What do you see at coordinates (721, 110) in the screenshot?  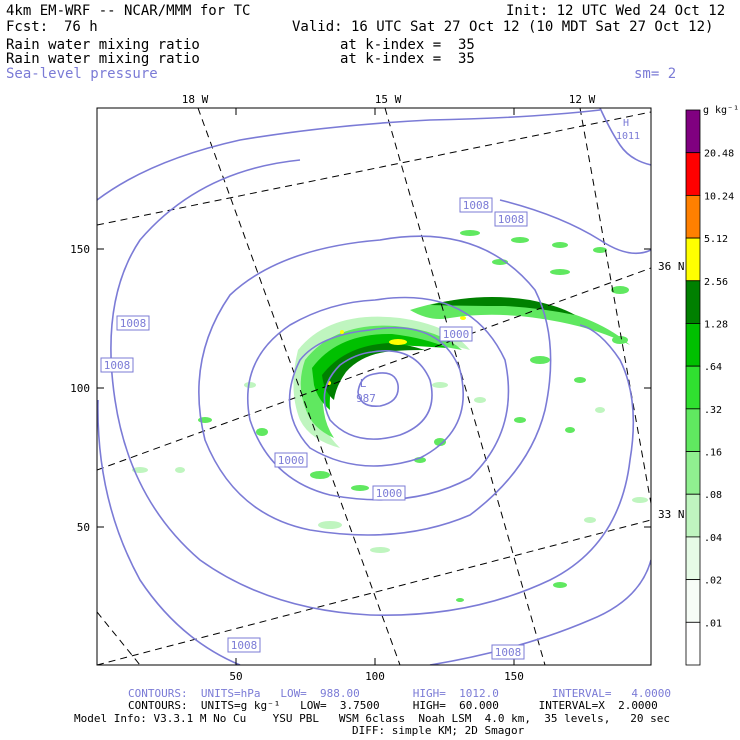 I see `colorbar-unit: g kg⁻¹` at bounding box center [721, 110].